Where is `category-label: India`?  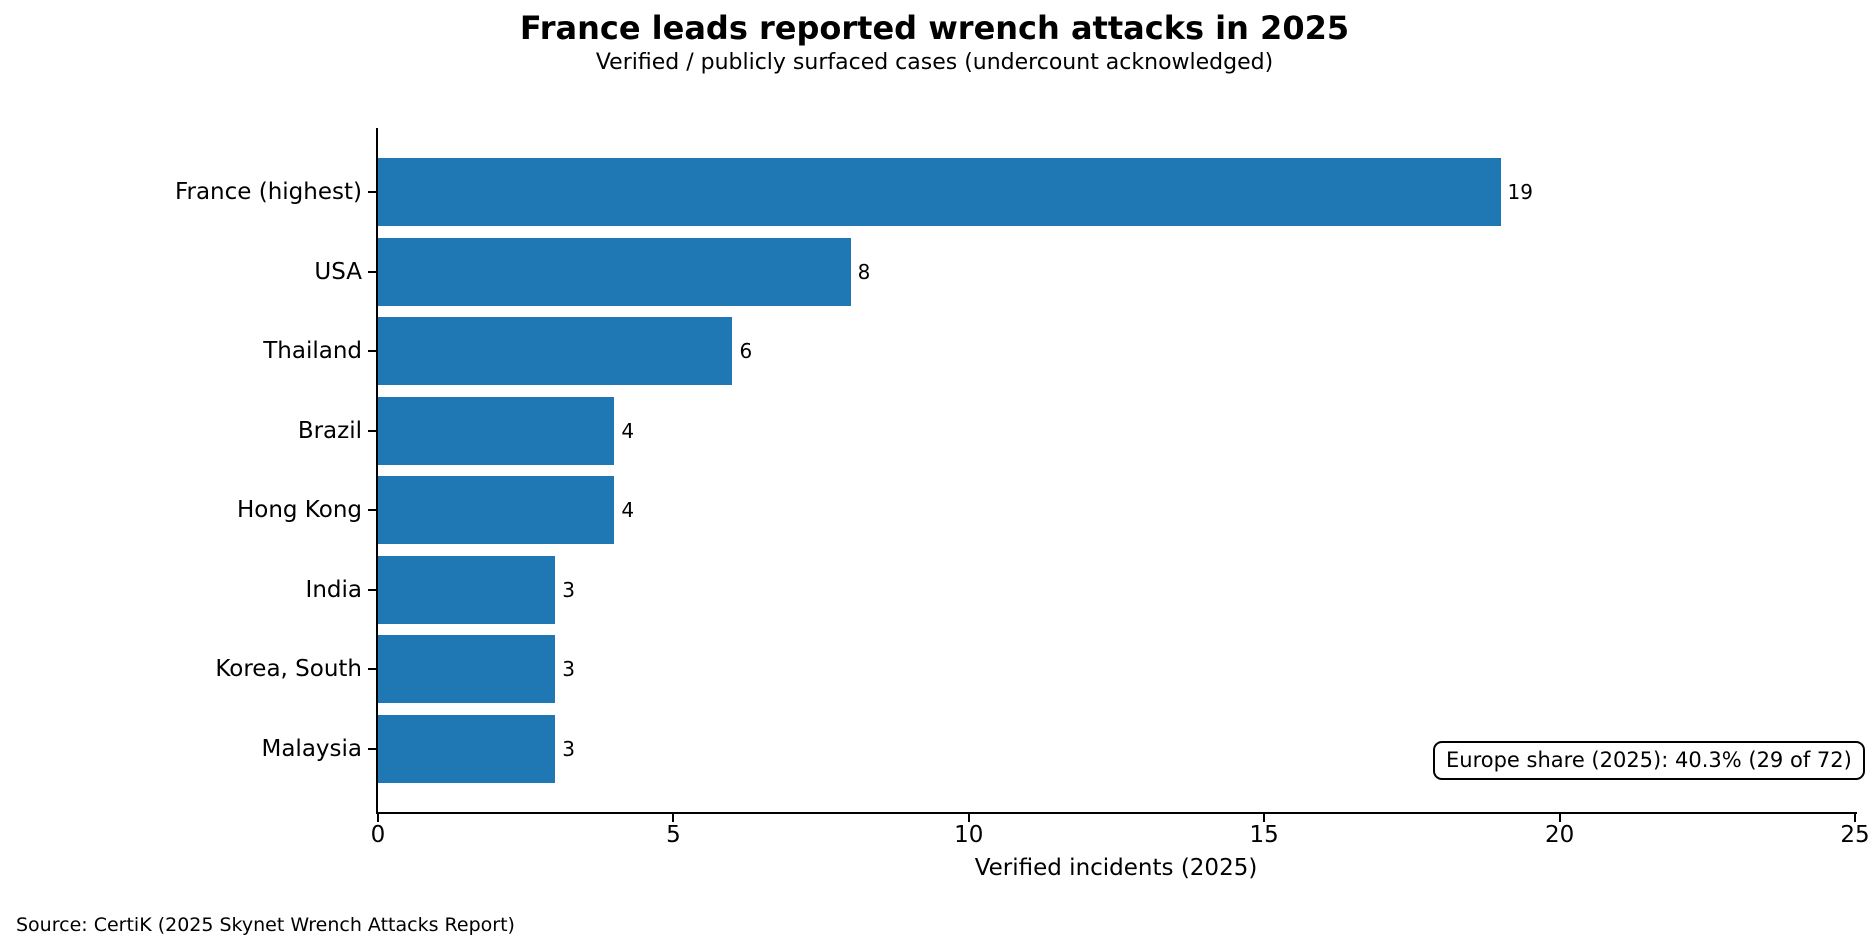
category-label: India is located at coordinates (333, 589).